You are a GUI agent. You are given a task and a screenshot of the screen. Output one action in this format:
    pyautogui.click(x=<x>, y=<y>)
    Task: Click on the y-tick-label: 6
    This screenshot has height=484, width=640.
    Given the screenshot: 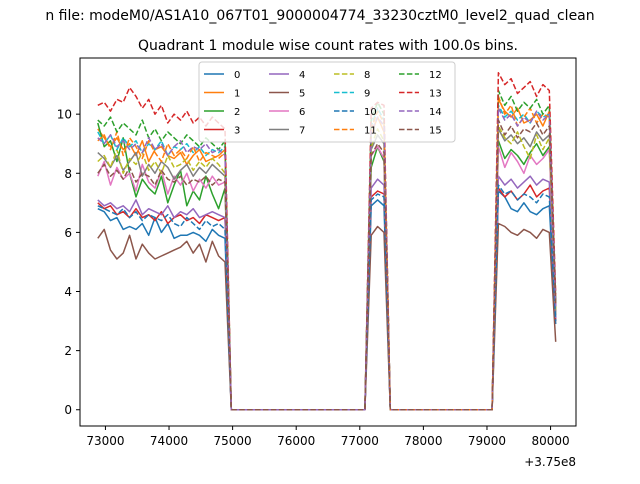 What is the action you would take?
    pyautogui.click(x=68, y=233)
    